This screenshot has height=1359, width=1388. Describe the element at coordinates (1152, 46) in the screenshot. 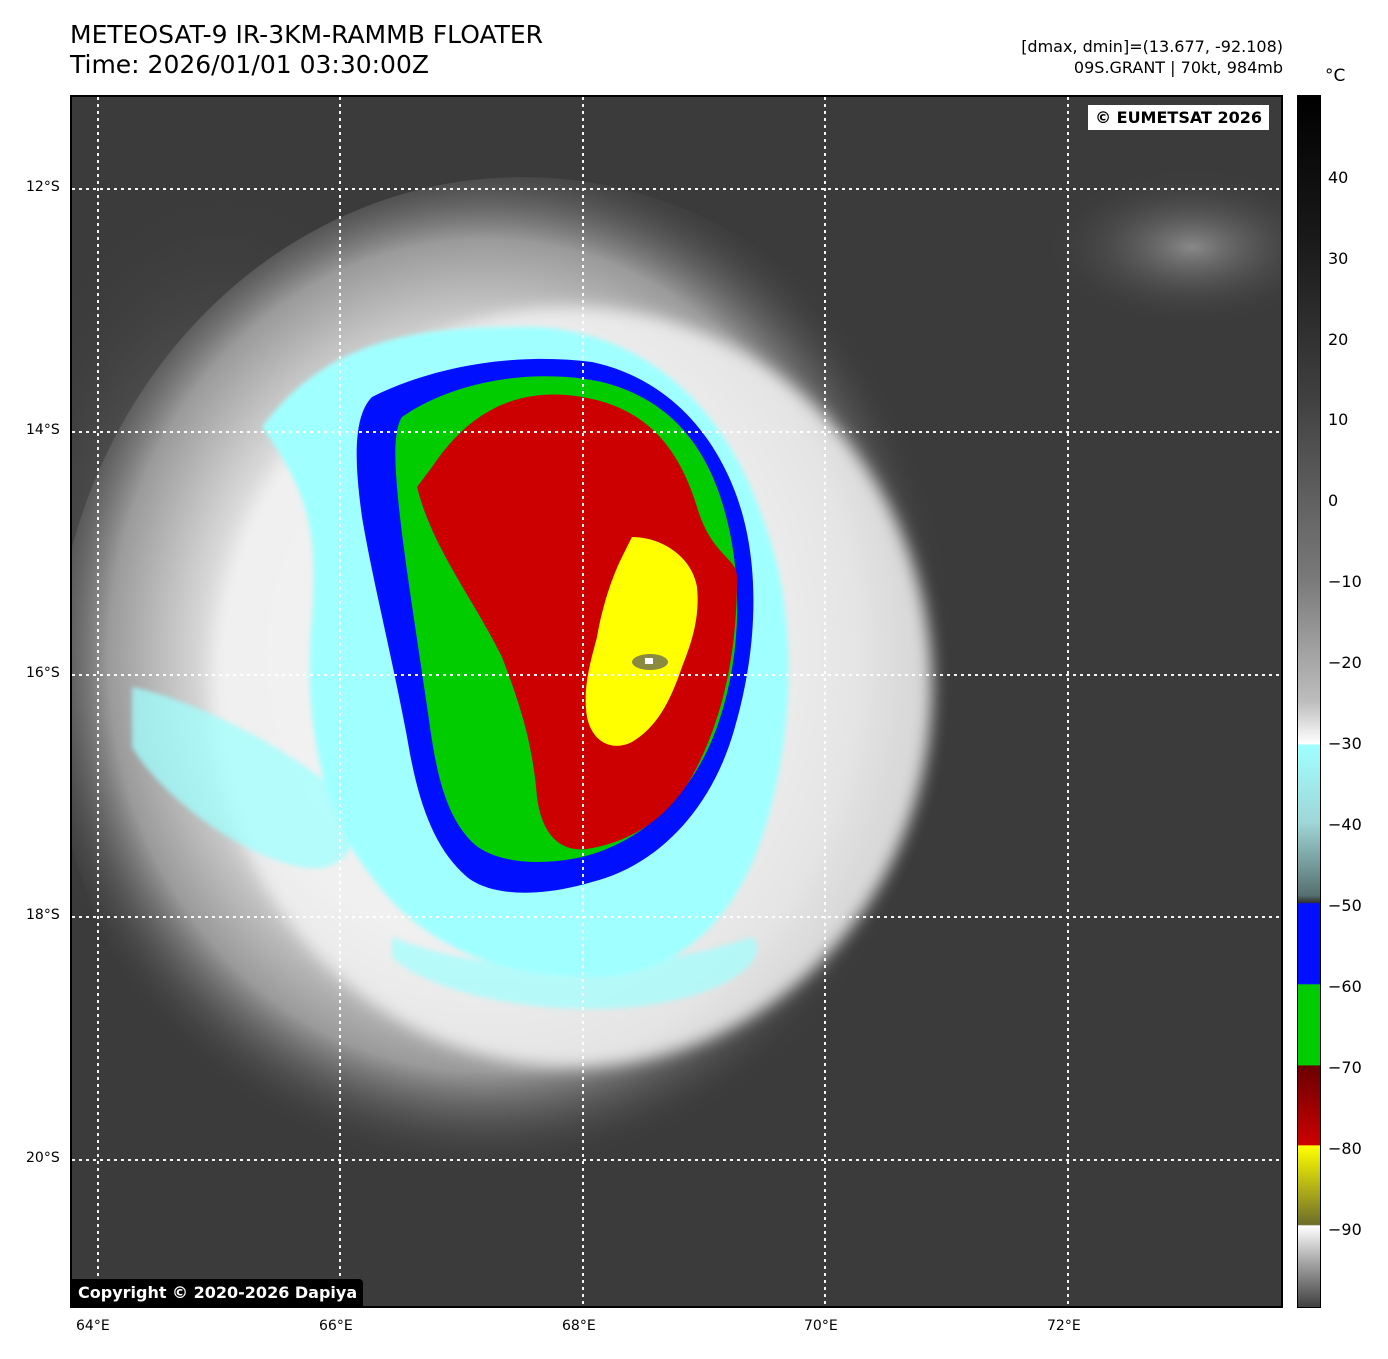

I see `dmax-dmin-text: [dmax, dmin]=(13.677, -92.108)` at that location.